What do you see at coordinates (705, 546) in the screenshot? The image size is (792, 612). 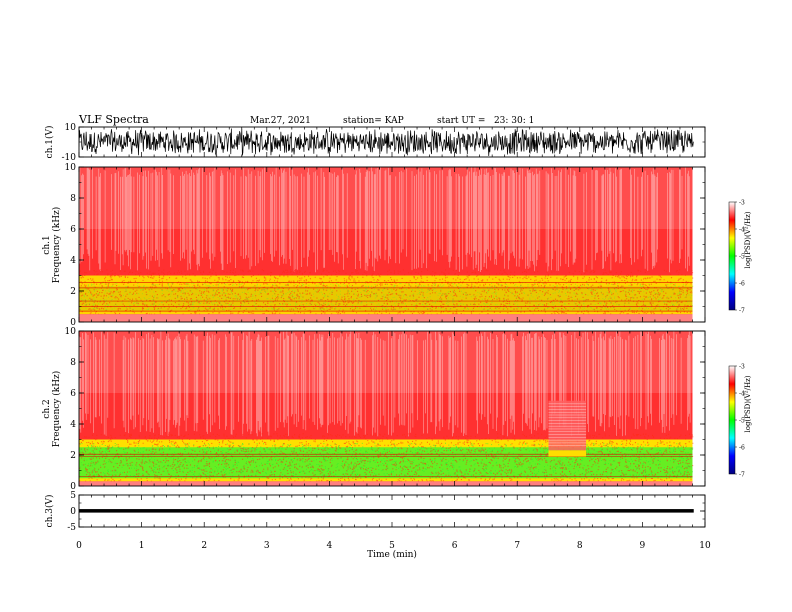 I see `x-tick-label: 10` at bounding box center [705, 546].